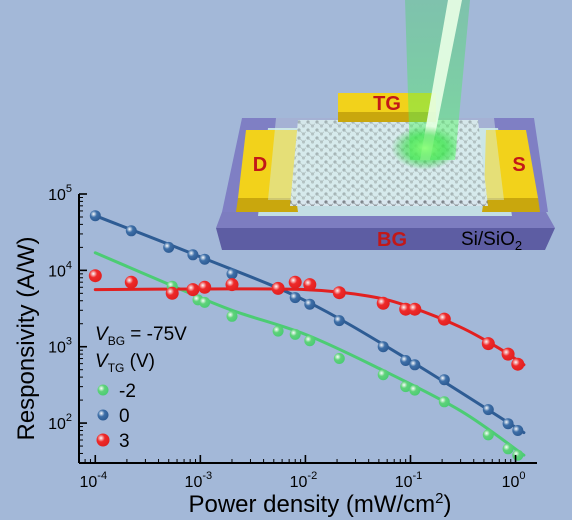  I want to click on source-electrode, so click(511, 164).